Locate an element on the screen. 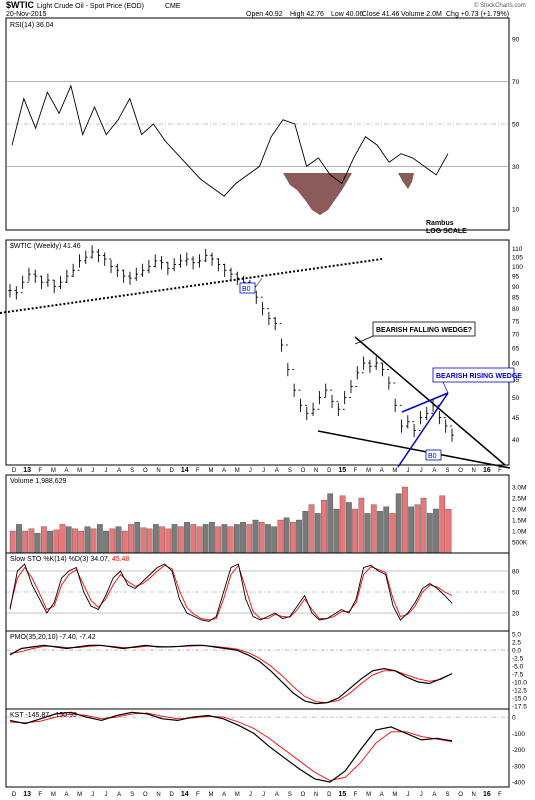 The height and width of the screenshot is (800, 535). rsi-tick-label: 90 is located at coordinates (516, 40).